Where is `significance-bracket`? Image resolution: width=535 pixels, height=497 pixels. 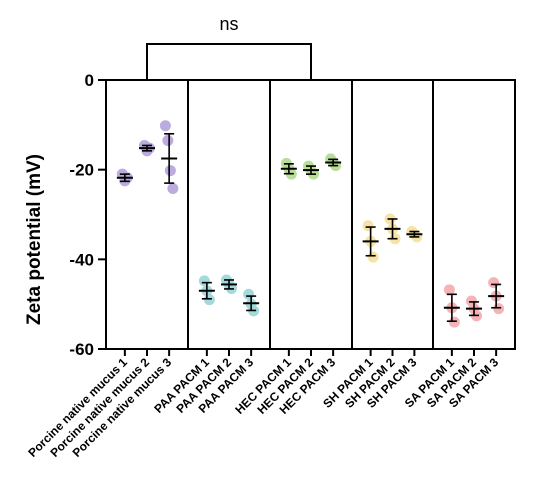 significance-bracket is located at coordinates (229, 61).